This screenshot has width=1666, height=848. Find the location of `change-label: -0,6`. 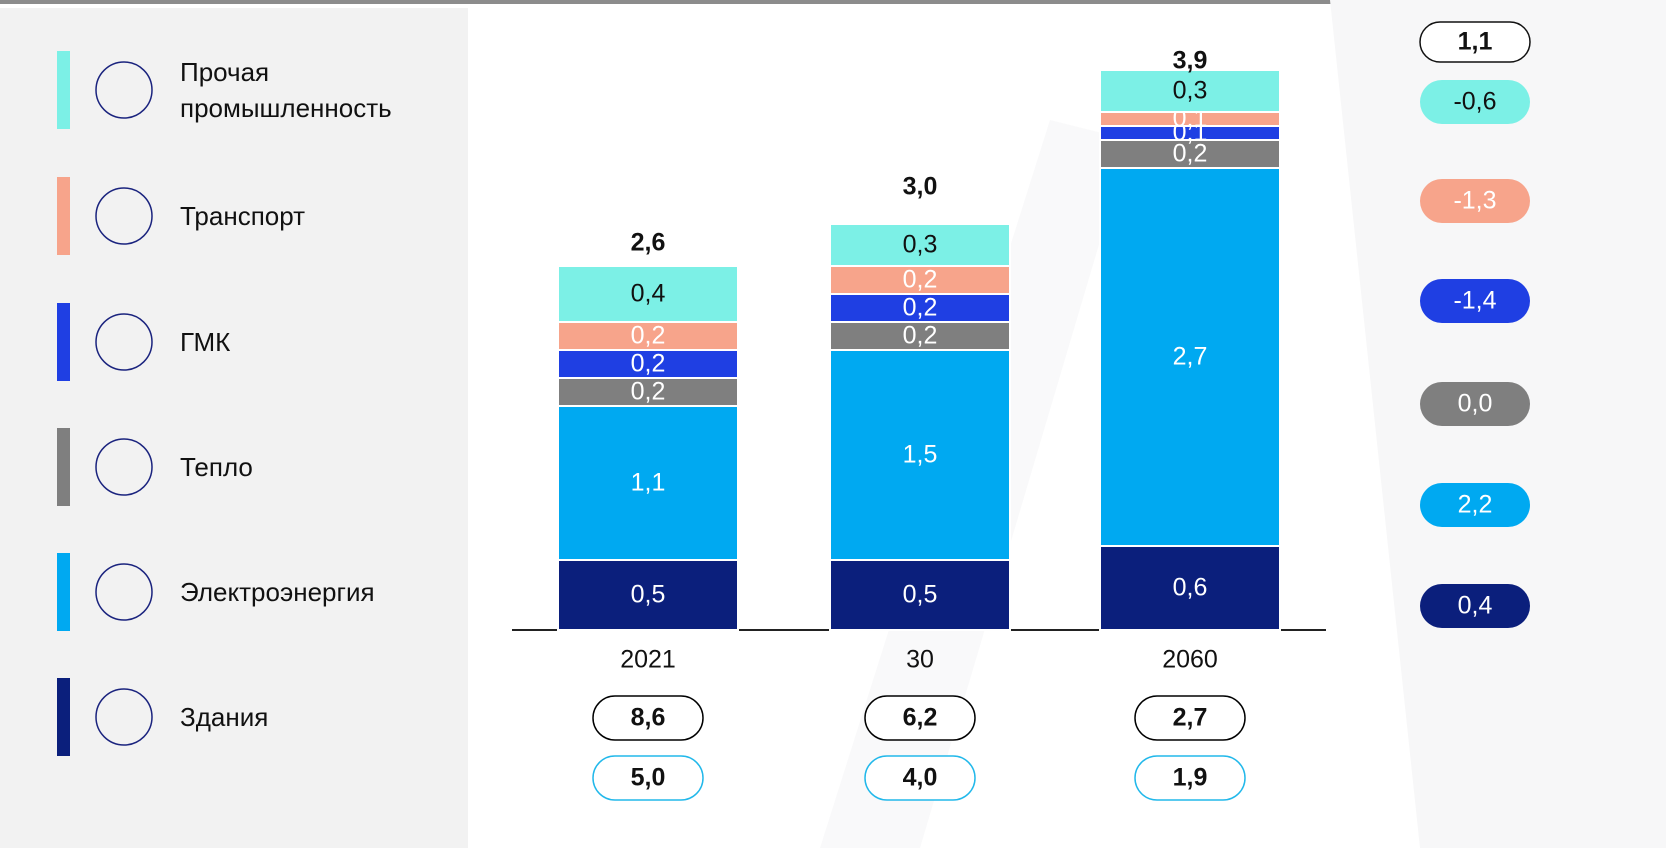

change-label: -0,6 is located at coordinates (1474, 102).